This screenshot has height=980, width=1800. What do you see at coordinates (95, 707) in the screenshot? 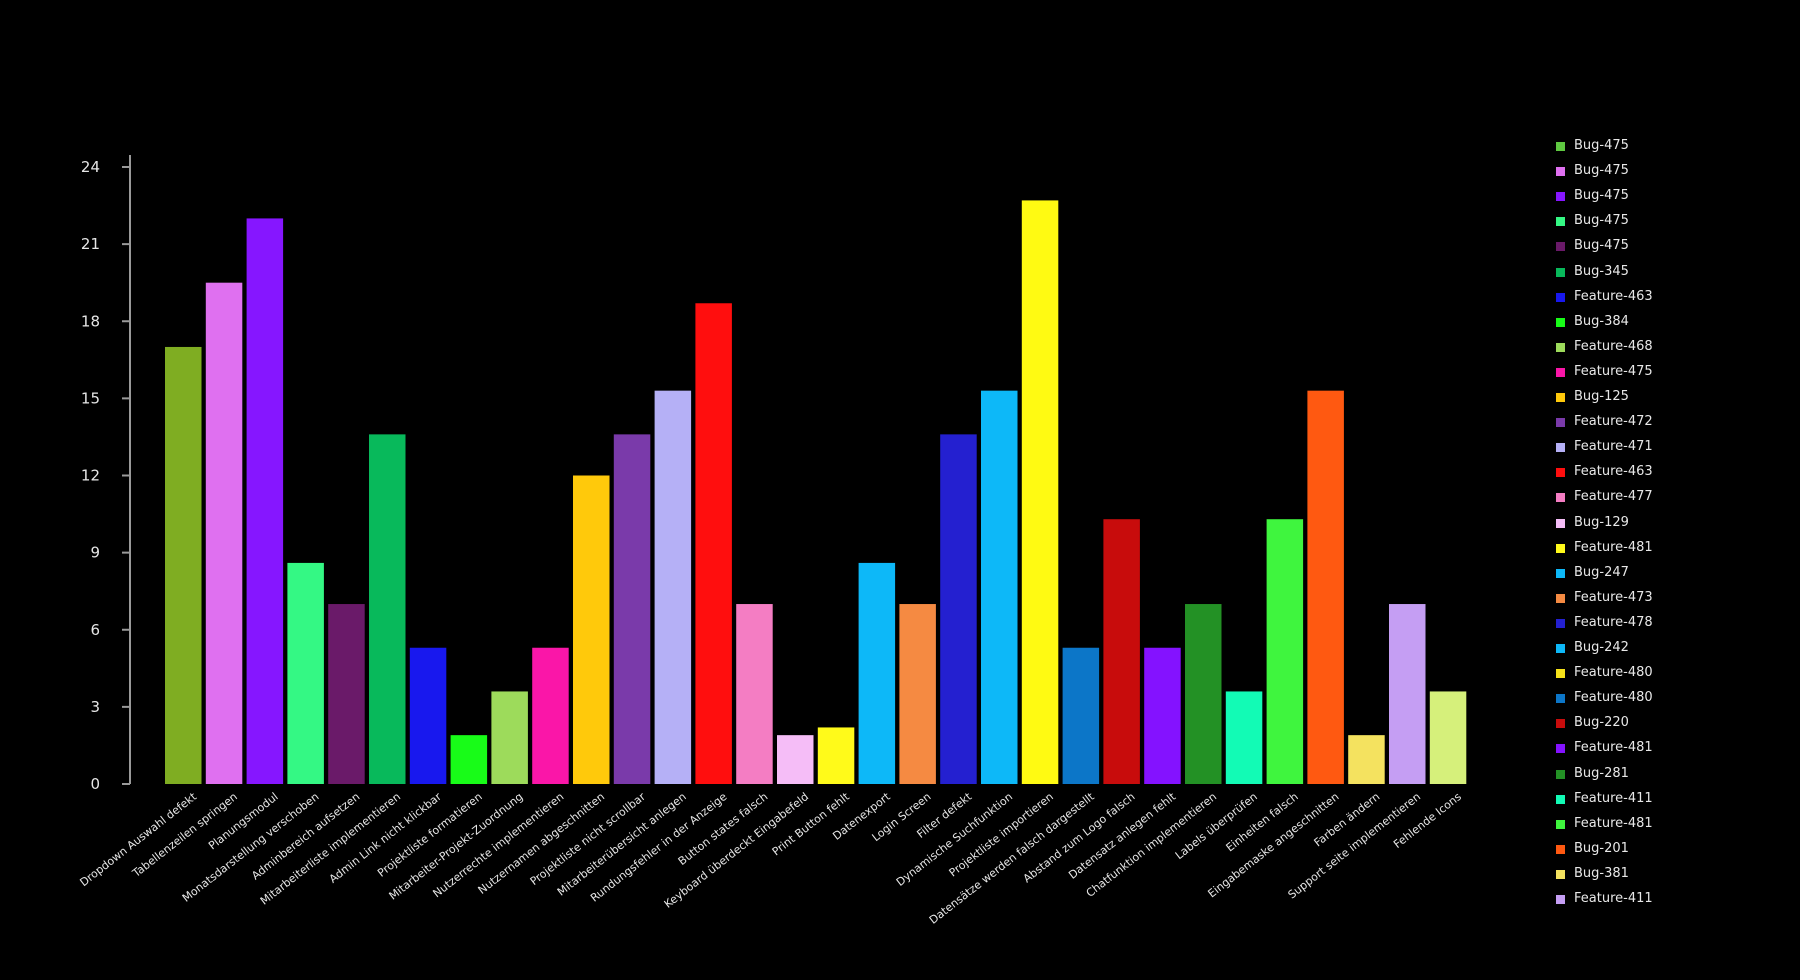
I see `y-tick-label: 3` at bounding box center [95, 707].